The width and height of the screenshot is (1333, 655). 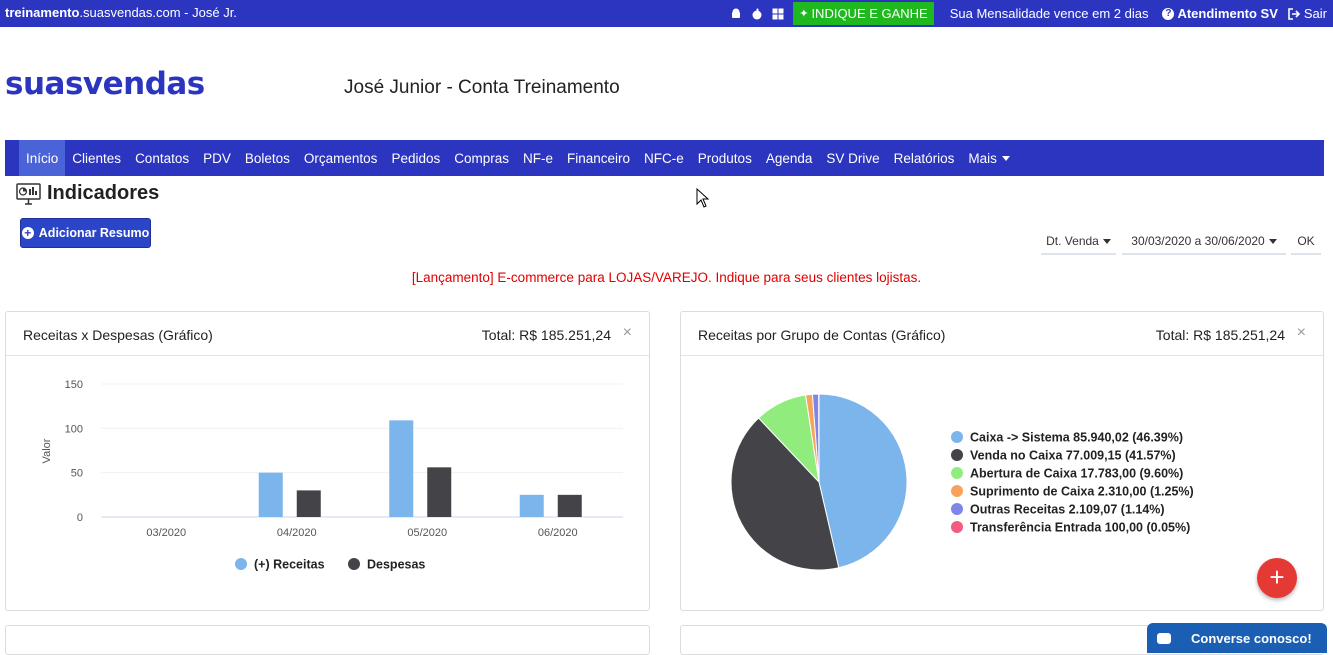 I want to click on legend-label: Suprimento de Caixa 2.310,00 (1.25%), so click(x=1082, y=492).